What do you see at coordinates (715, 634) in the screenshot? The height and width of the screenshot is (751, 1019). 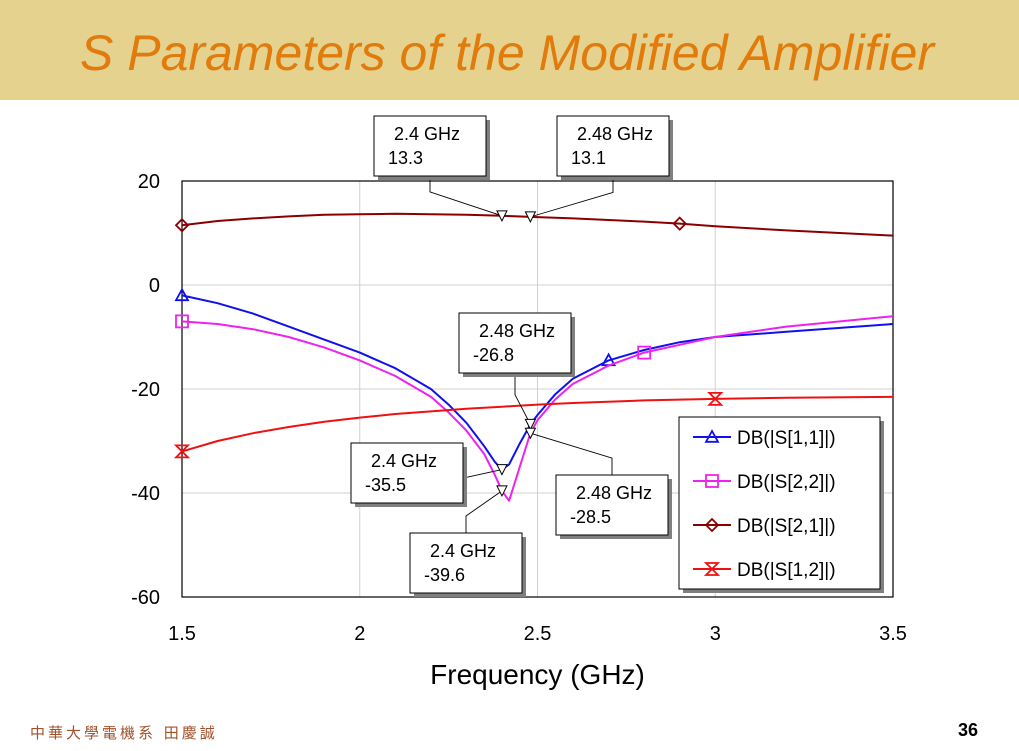 I see `x-tick-label: 3` at bounding box center [715, 634].